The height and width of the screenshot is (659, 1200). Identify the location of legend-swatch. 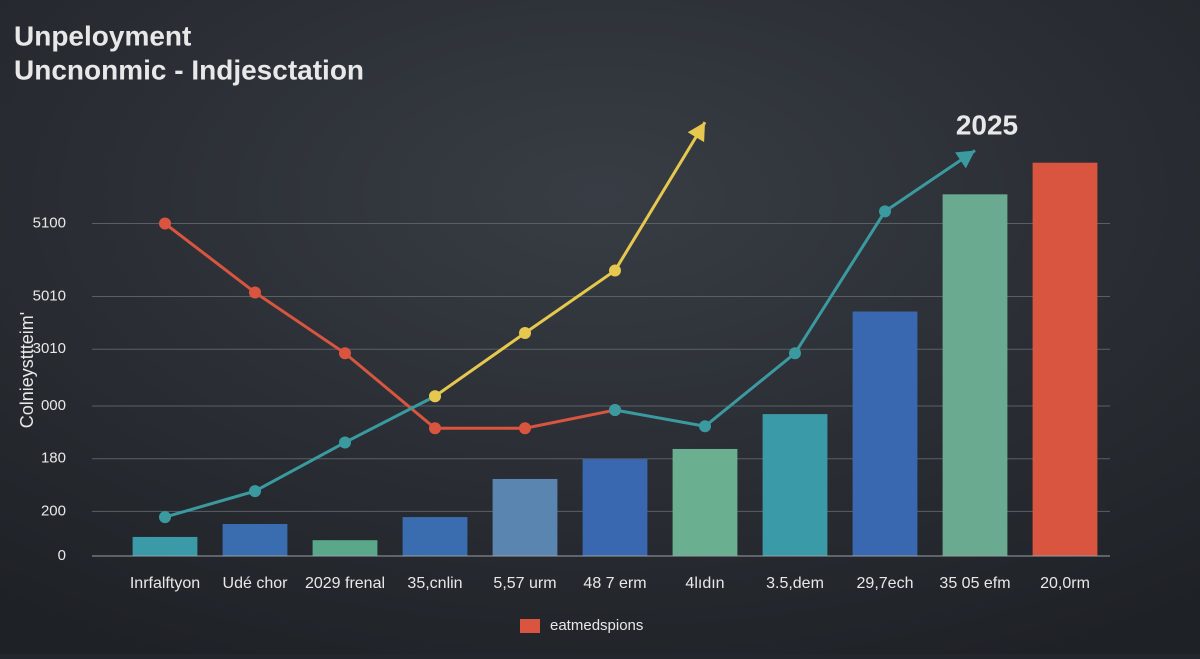
(530, 626).